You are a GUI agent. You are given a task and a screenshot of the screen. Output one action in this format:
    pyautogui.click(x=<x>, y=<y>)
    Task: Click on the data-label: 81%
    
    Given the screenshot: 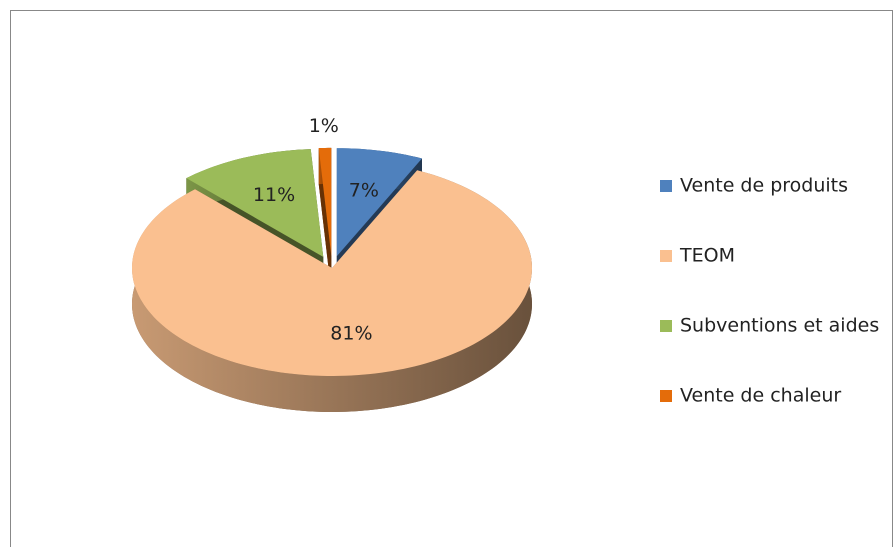 What is the action you would take?
    pyautogui.click(x=351, y=334)
    